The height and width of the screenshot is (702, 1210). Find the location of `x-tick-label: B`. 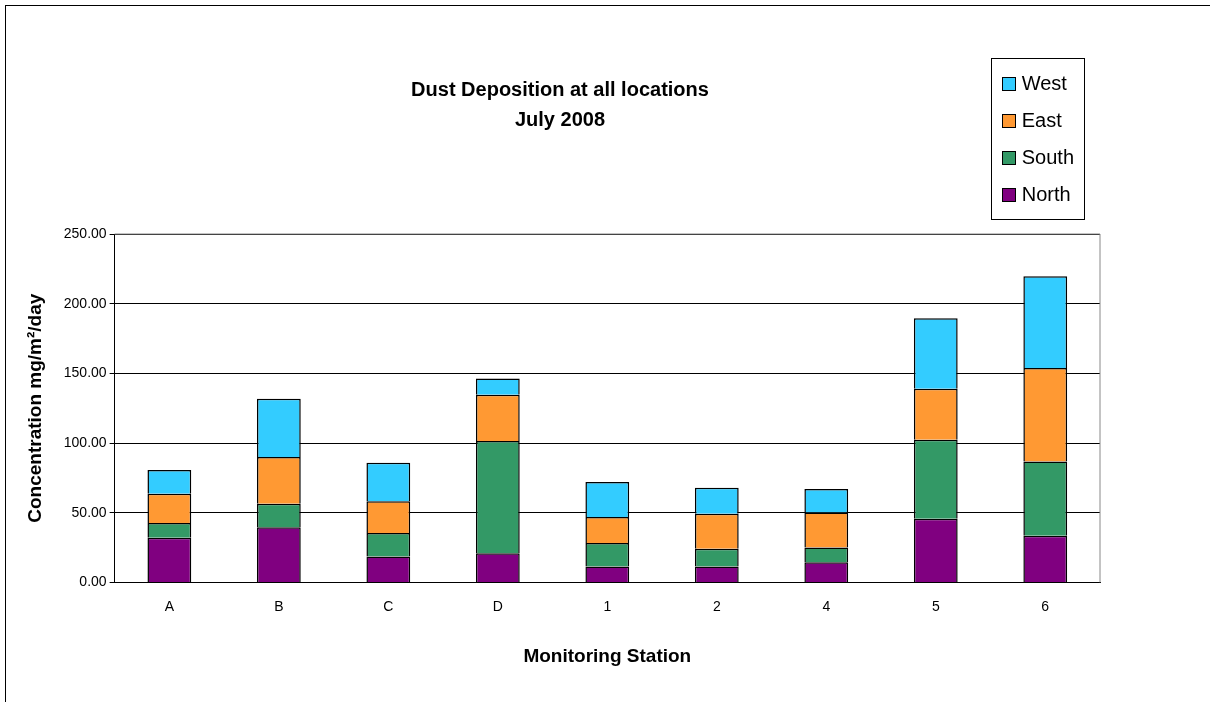

x-tick-label: B is located at coordinates (279, 605).